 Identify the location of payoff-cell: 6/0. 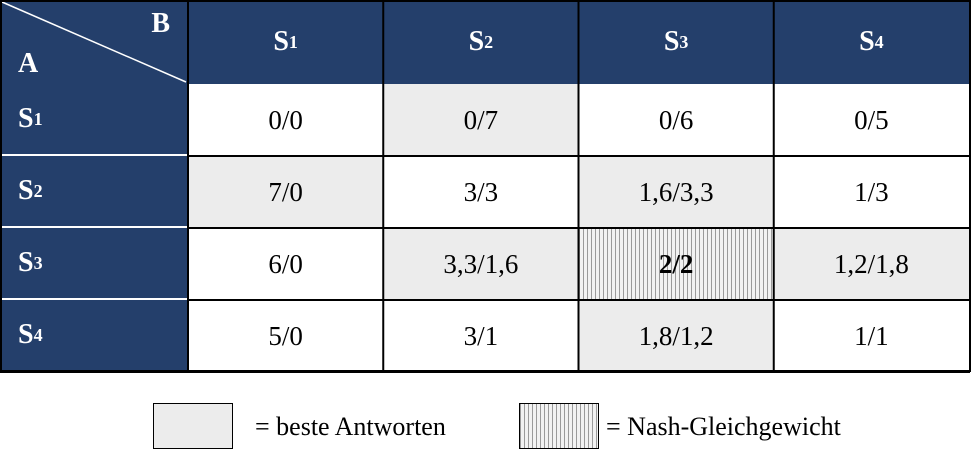
(286, 264).